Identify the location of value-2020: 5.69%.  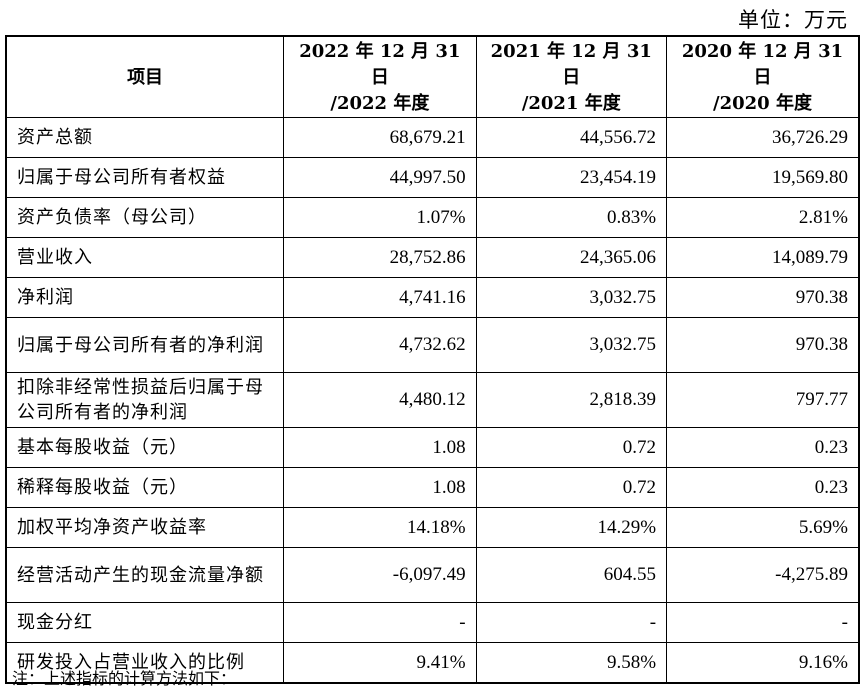
(763, 527).